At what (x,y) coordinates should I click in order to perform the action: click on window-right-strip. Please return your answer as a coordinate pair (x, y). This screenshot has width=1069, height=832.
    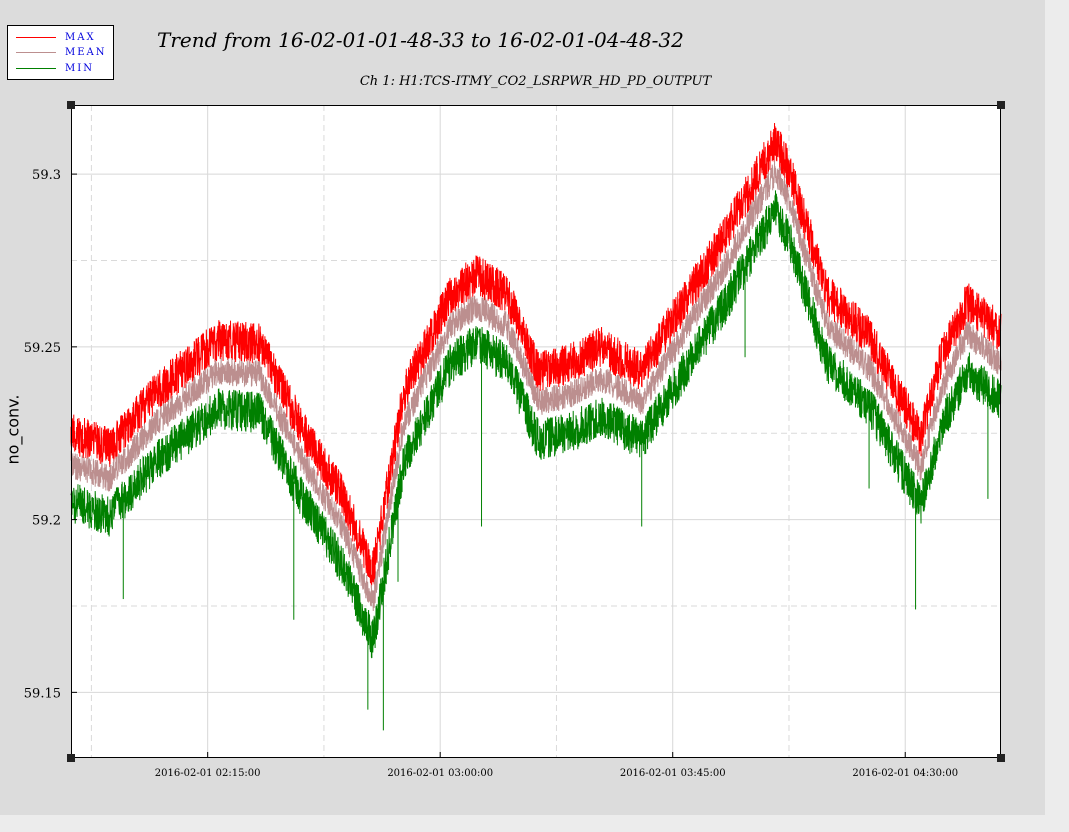
    Looking at the image, I should click on (1057, 416).